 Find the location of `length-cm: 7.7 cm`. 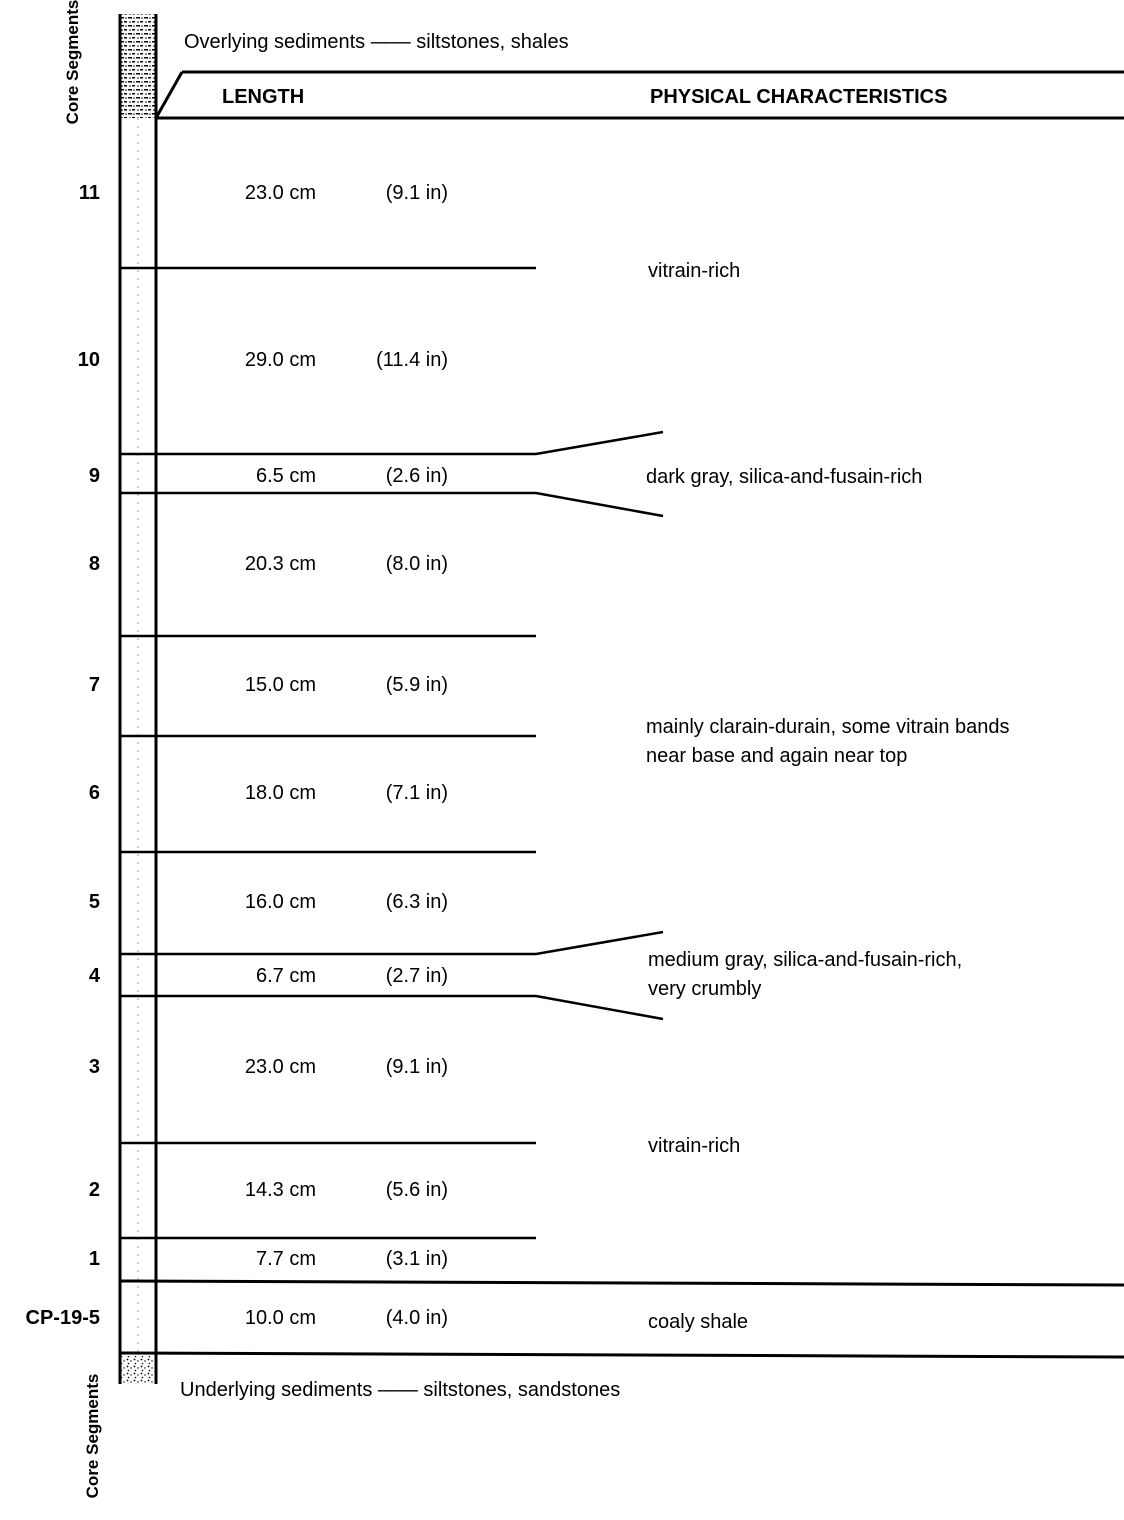

length-cm: 7.7 cm is located at coordinates (286, 1259).